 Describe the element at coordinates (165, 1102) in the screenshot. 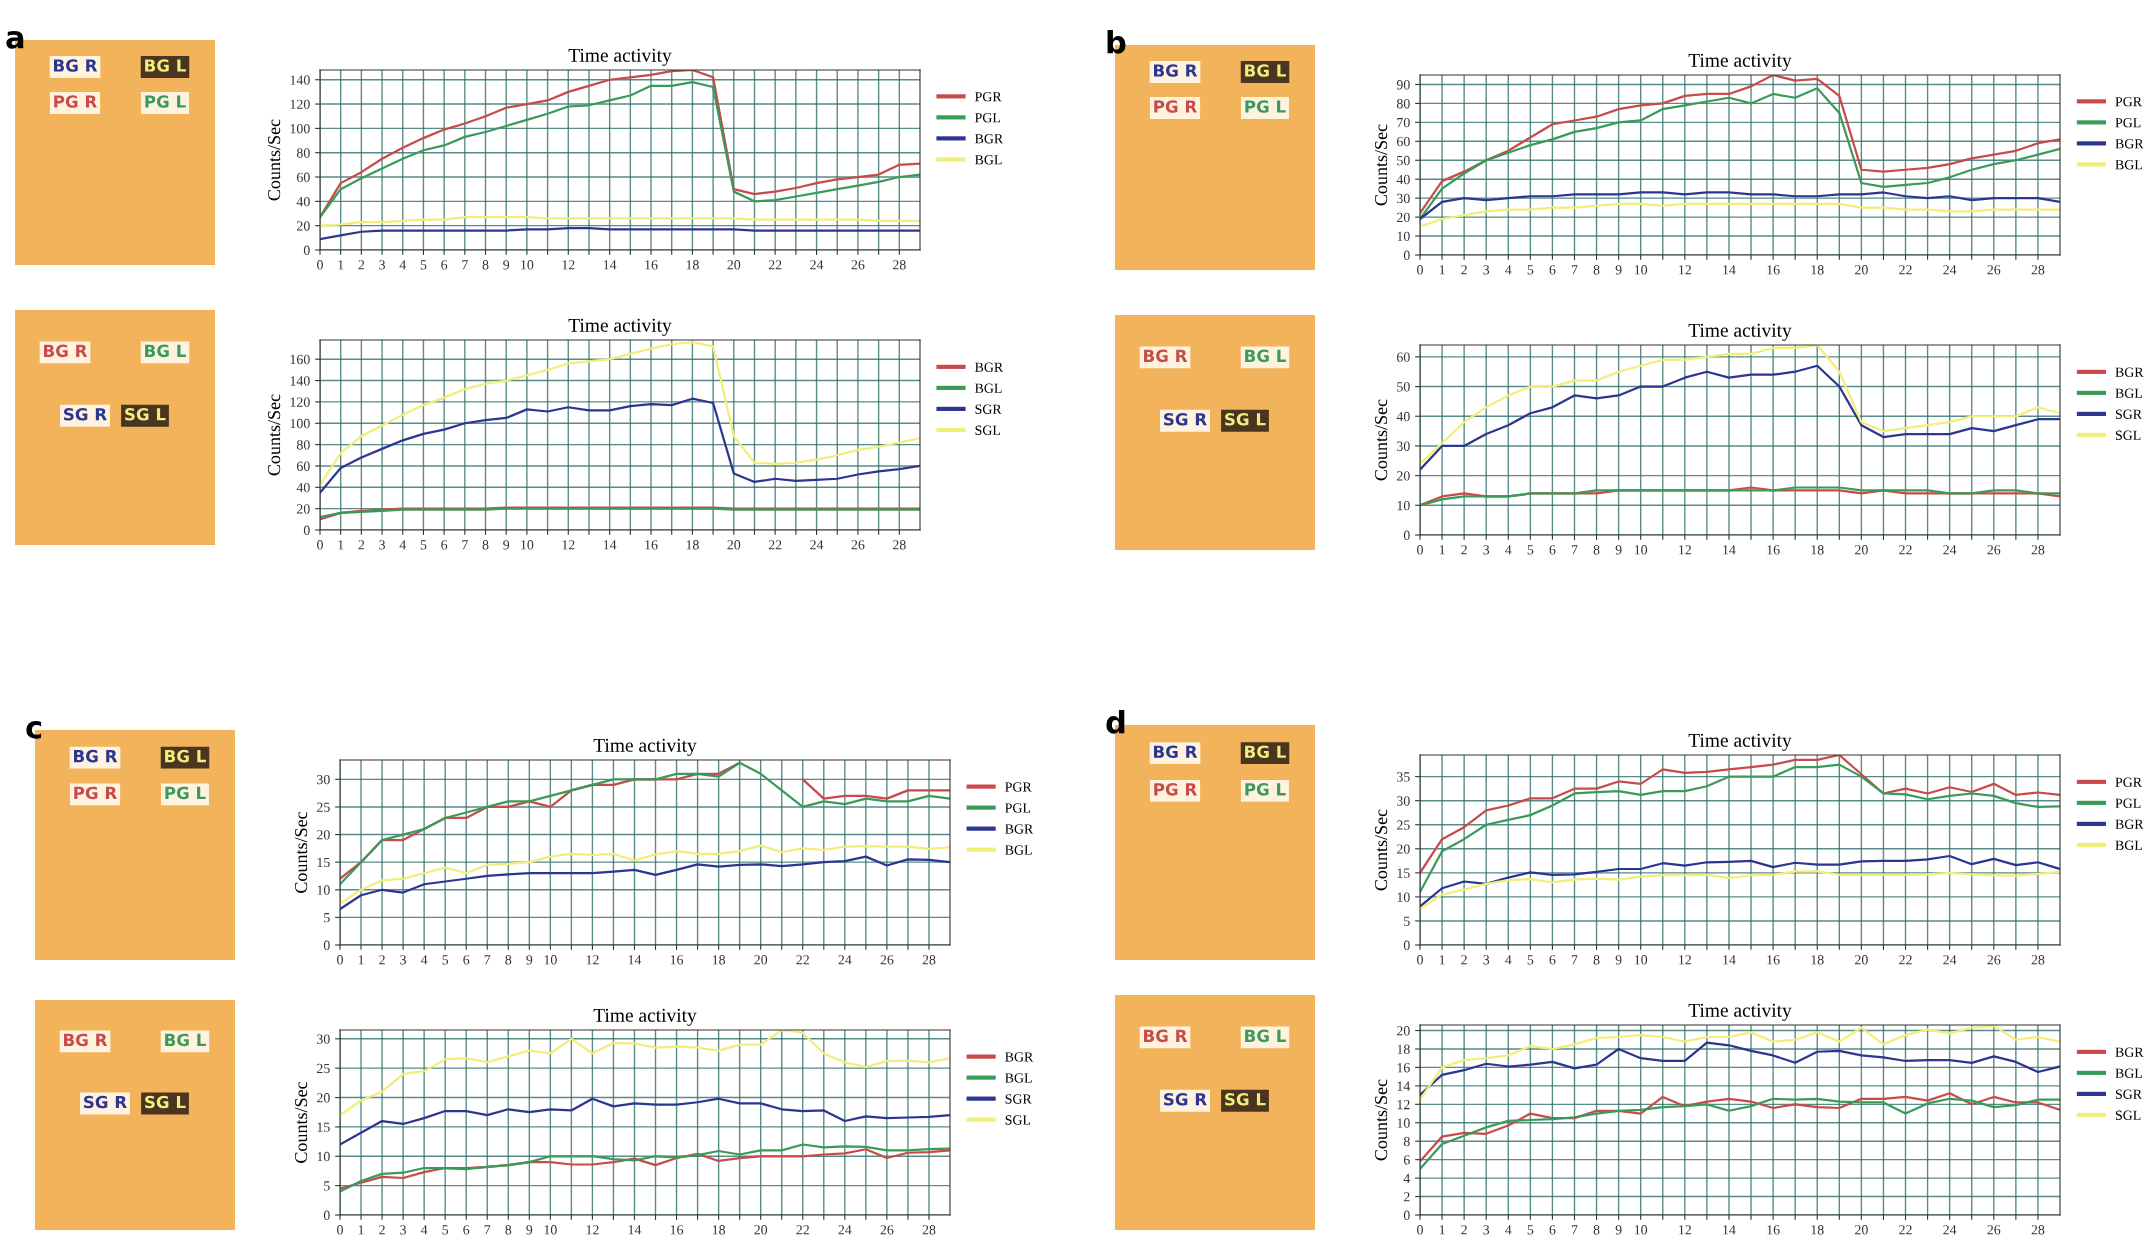

I see `text: SG L` at that location.